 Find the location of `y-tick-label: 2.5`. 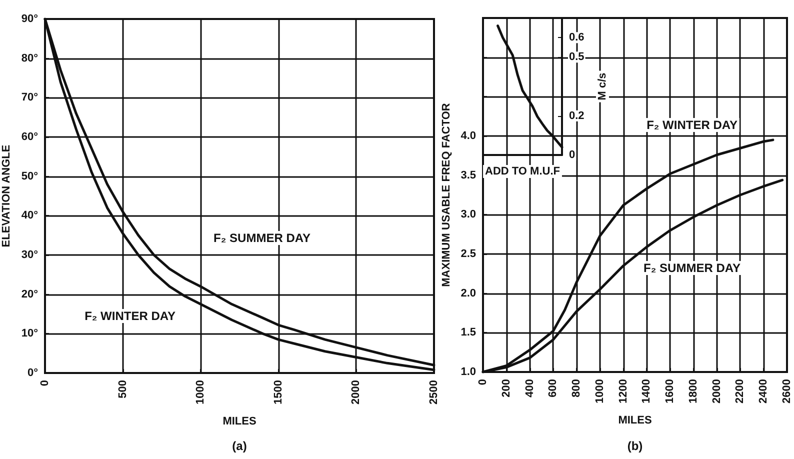

y-tick-label: 2.5 is located at coordinates (468, 254).